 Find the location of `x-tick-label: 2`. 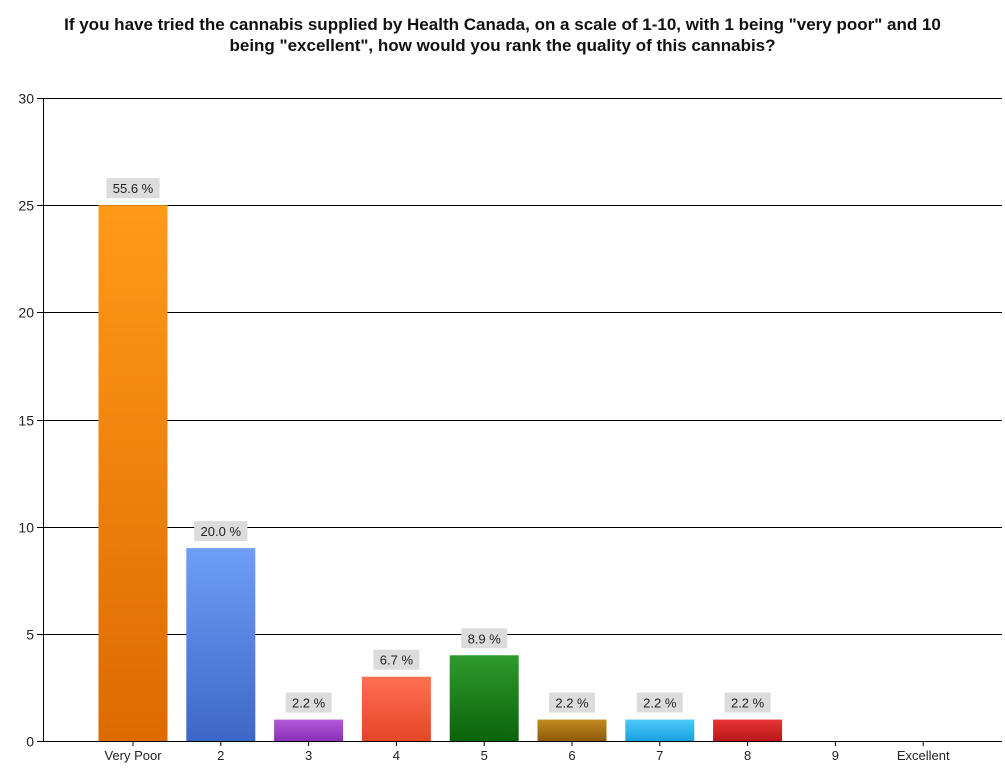

x-tick-label: 2 is located at coordinates (220, 755).